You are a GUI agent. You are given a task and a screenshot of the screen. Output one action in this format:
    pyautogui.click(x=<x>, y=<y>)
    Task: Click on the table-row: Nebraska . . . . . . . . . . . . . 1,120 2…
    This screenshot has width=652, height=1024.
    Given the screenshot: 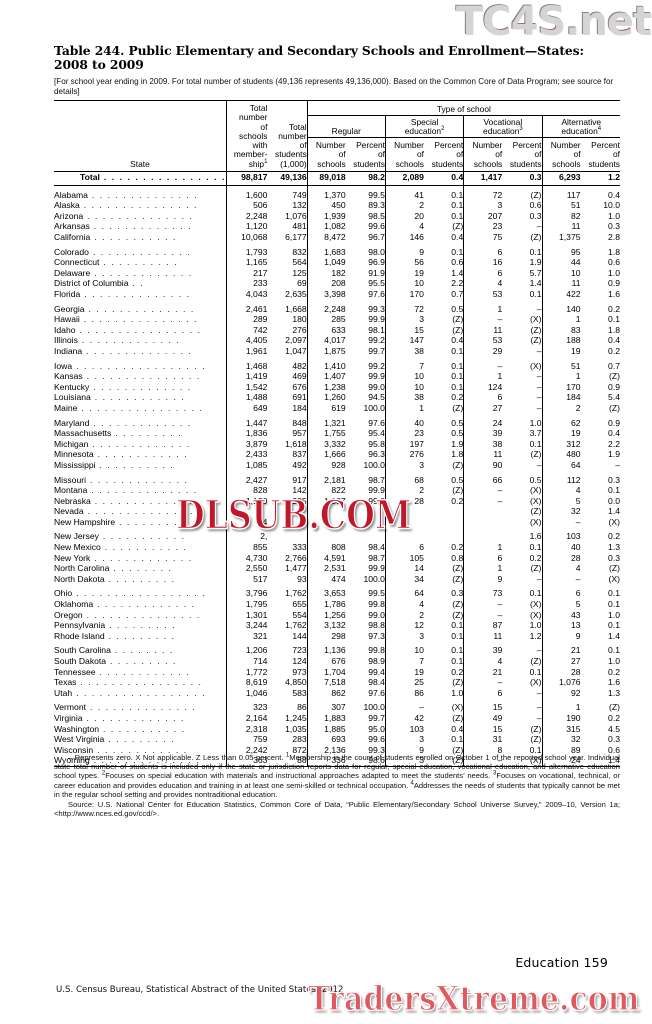 What is the action you would take?
    pyautogui.click(x=337, y=501)
    